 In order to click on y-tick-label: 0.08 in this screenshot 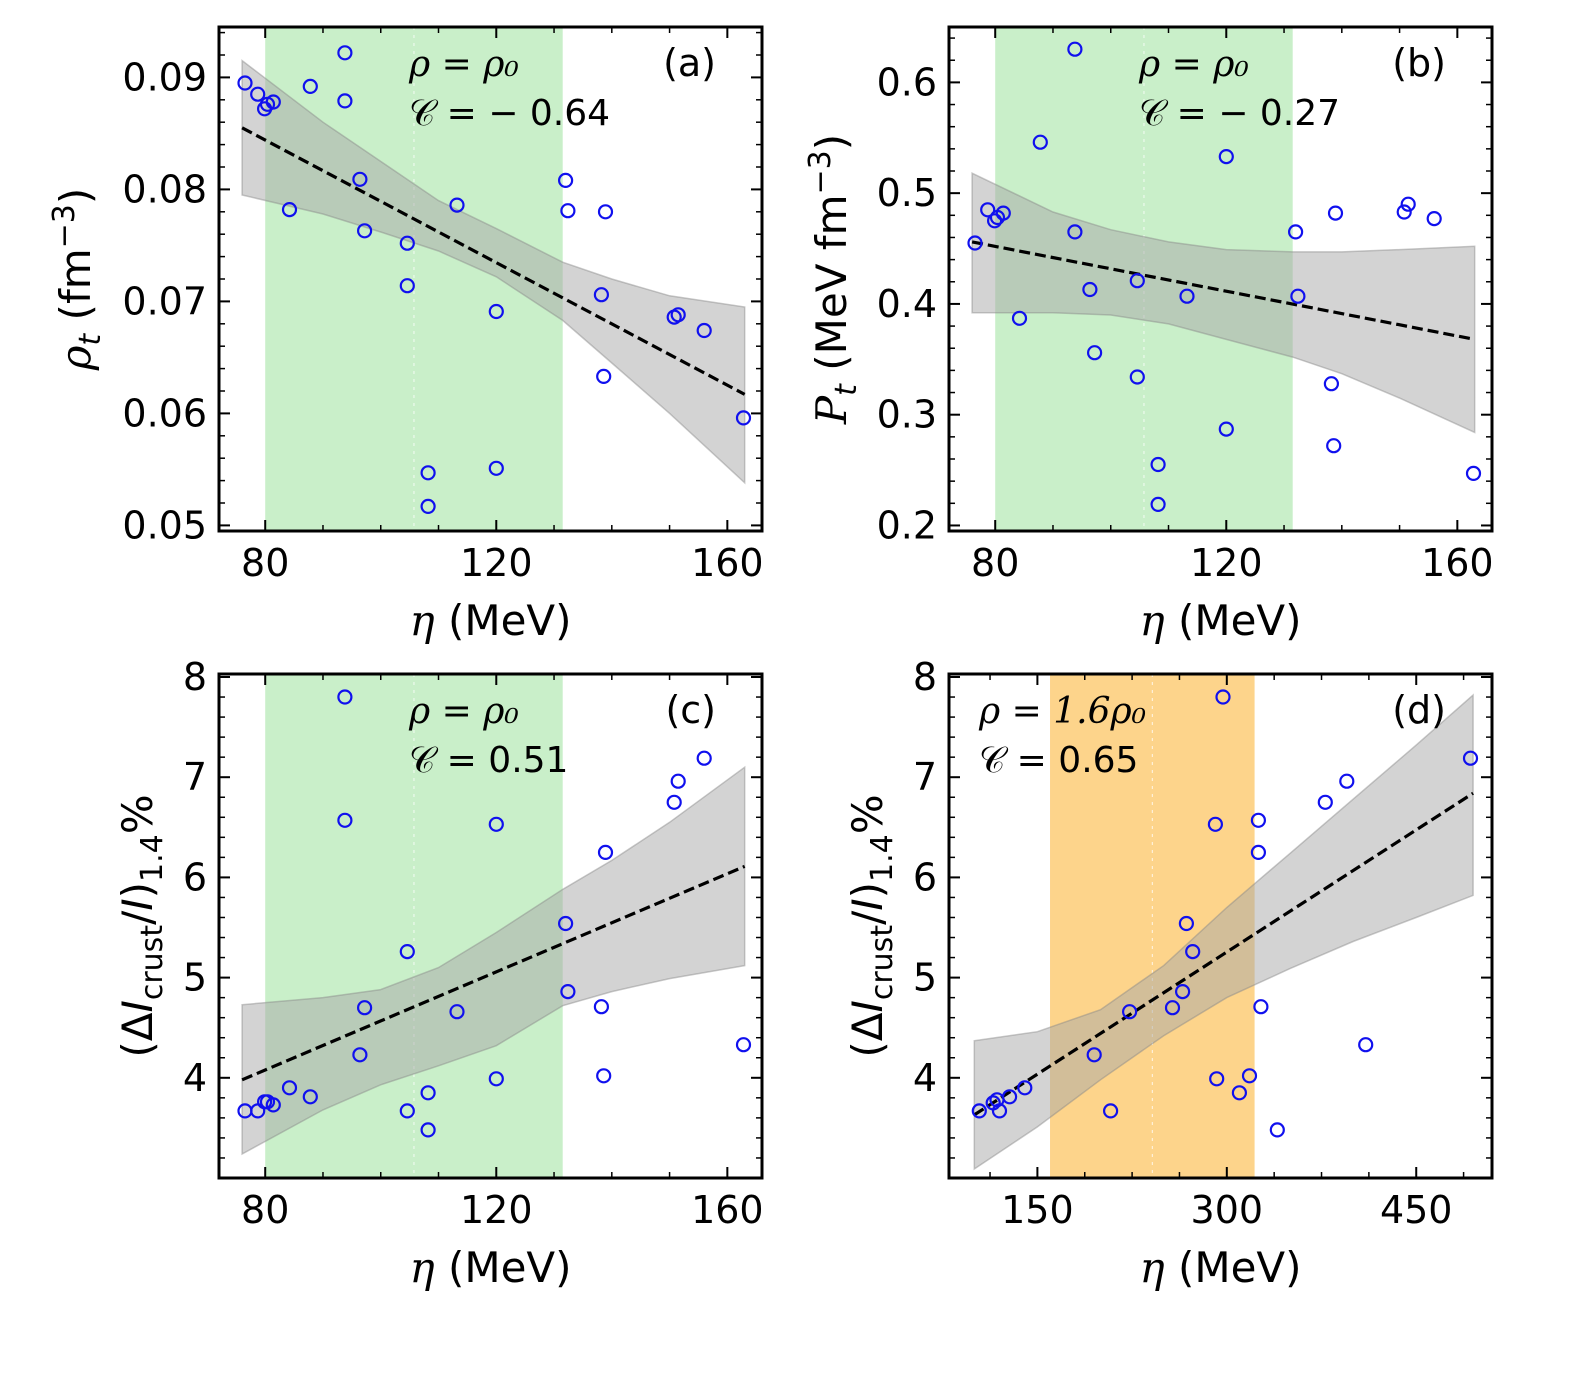, I will do `click(164, 189)`.